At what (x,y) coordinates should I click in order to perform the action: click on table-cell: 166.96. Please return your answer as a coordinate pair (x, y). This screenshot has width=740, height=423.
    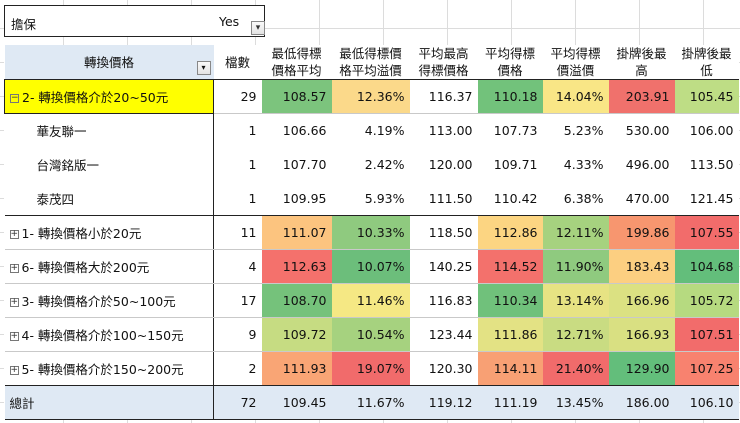
    Looking at the image, I should click on (641, 300).